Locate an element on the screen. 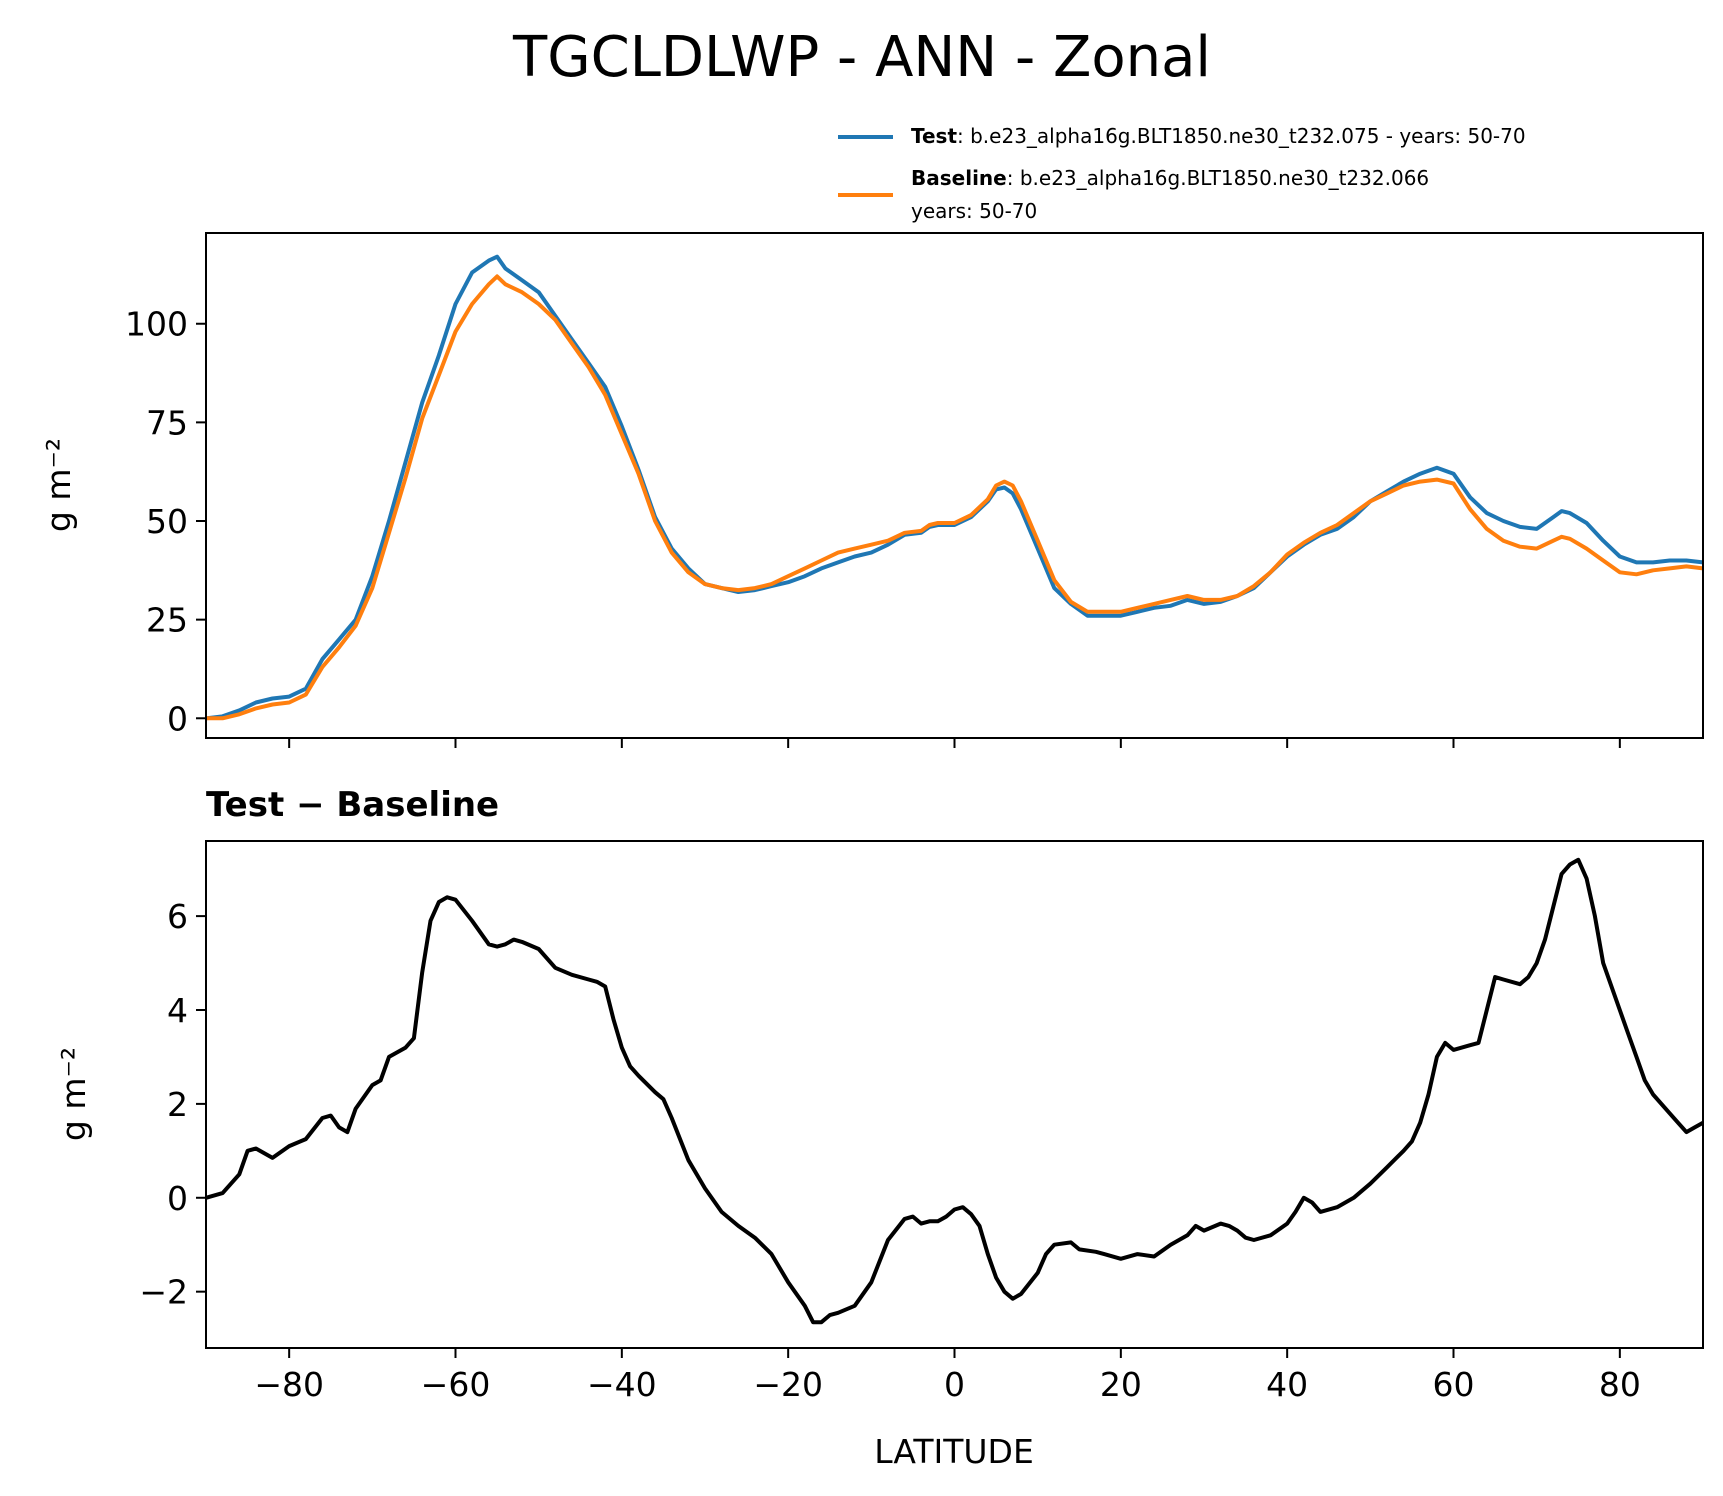 The image size is (1723, 1496). x-axis-label: LATITUDE is located at coordinates (954, 1451).